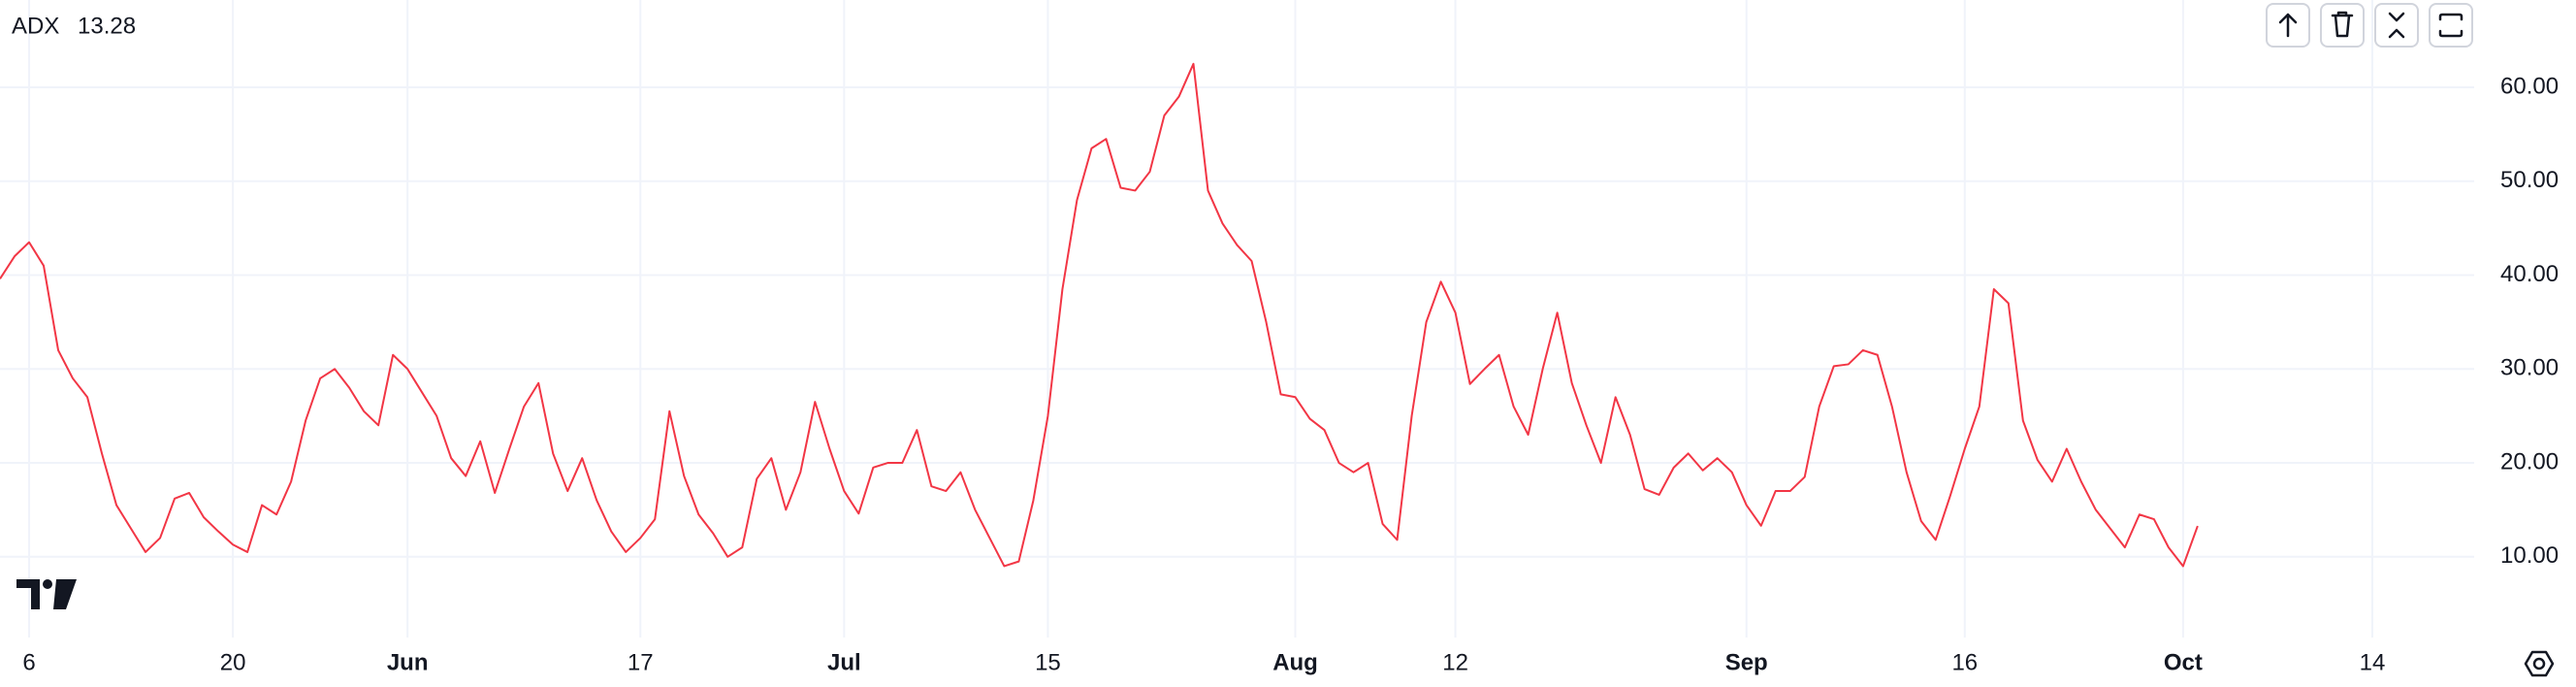 Image resolution: width=2576 pixels, height=687 pixels. I want to click on move-up-button, so click(2288, 25).